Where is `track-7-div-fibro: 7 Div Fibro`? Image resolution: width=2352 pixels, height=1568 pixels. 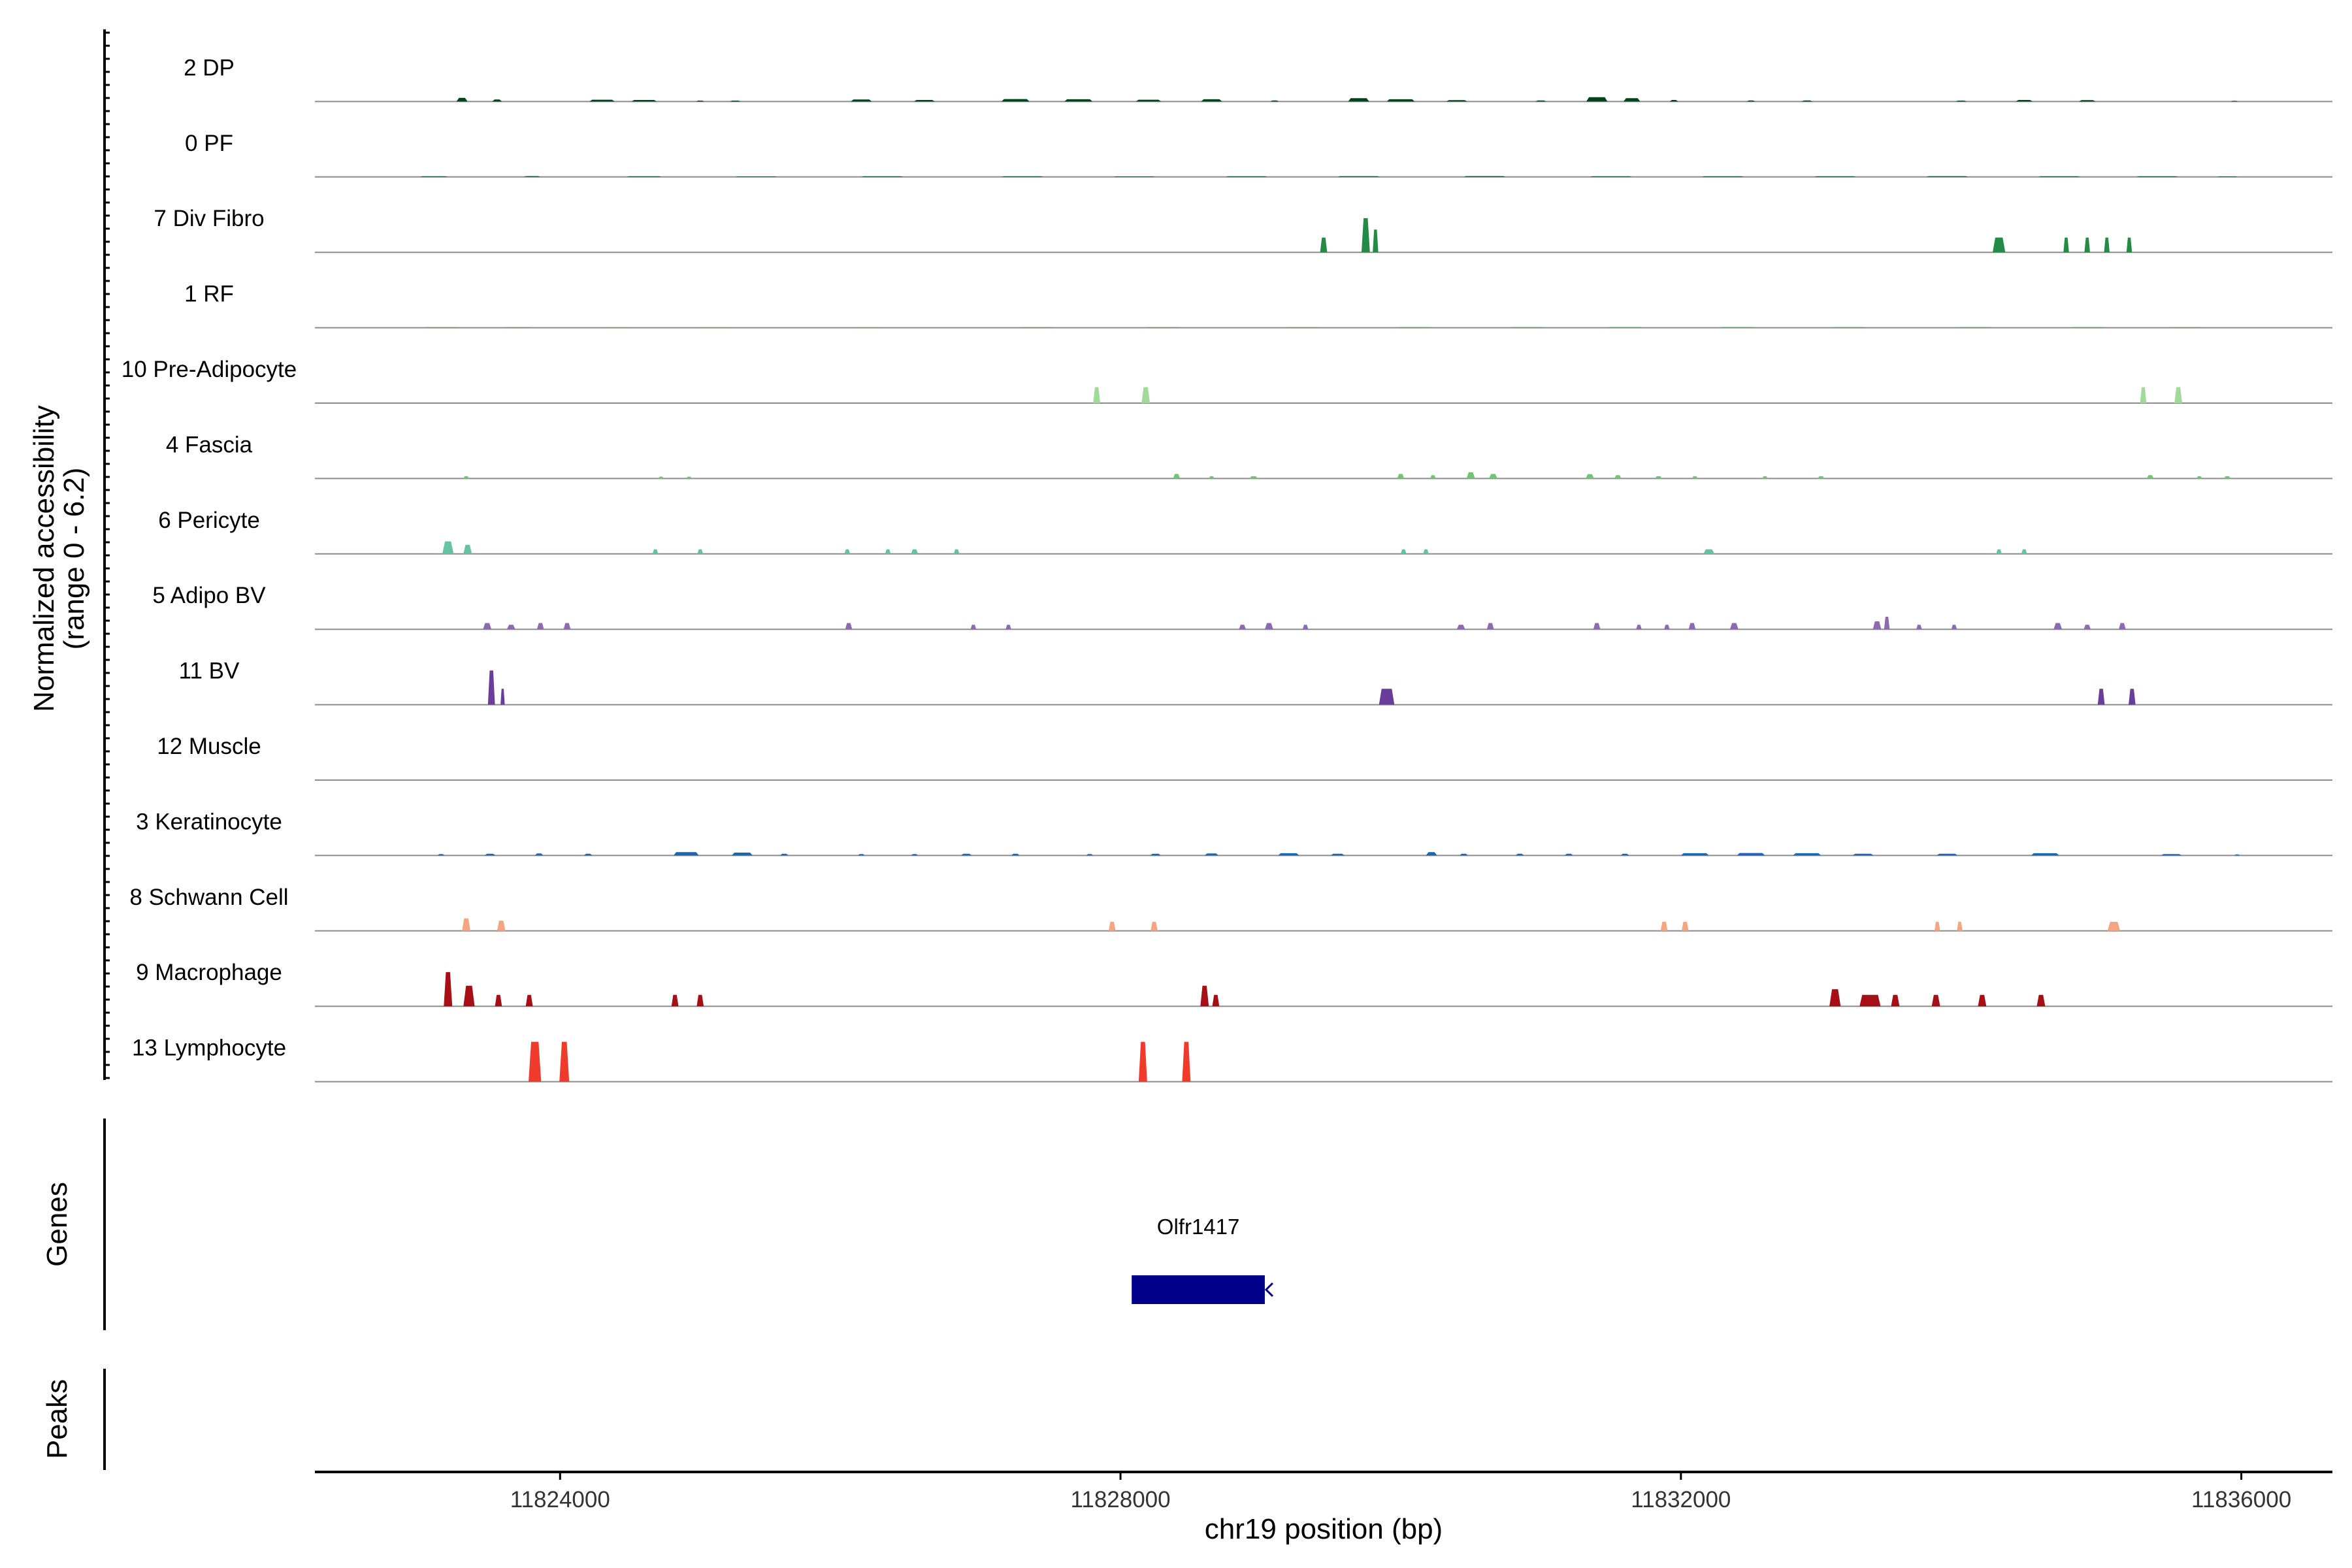
track-7-div-fibro: 7 Div Fibro is located at coordinates (1243, 229).